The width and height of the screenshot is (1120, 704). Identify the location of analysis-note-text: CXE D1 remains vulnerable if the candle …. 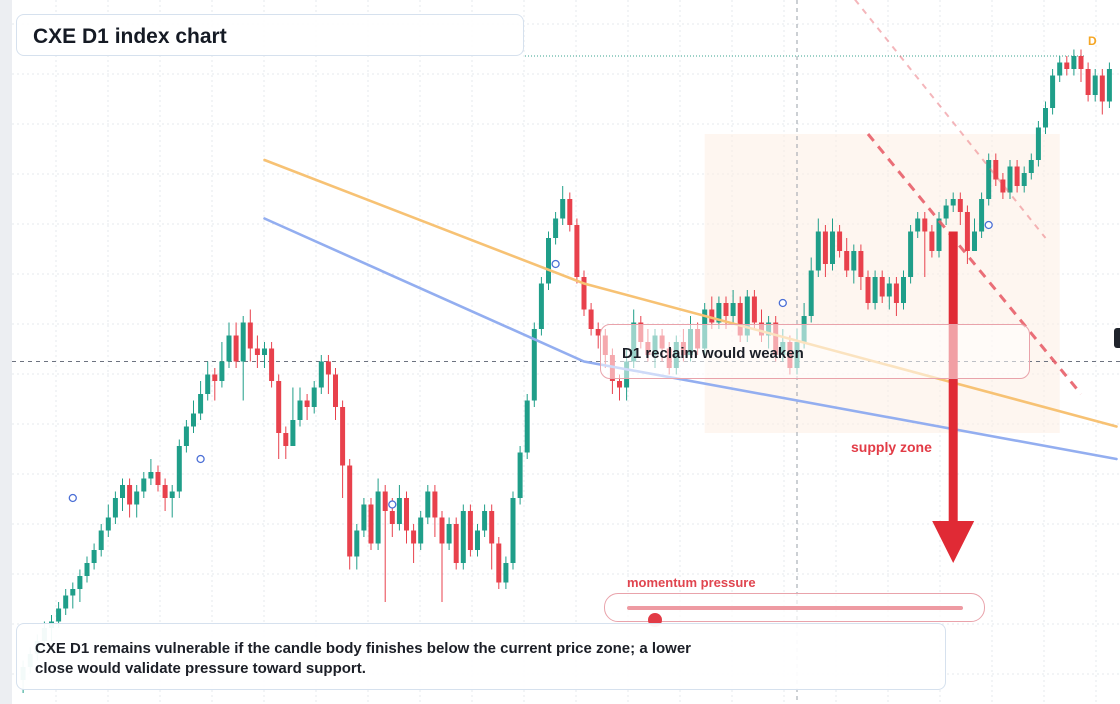
(363, 658).